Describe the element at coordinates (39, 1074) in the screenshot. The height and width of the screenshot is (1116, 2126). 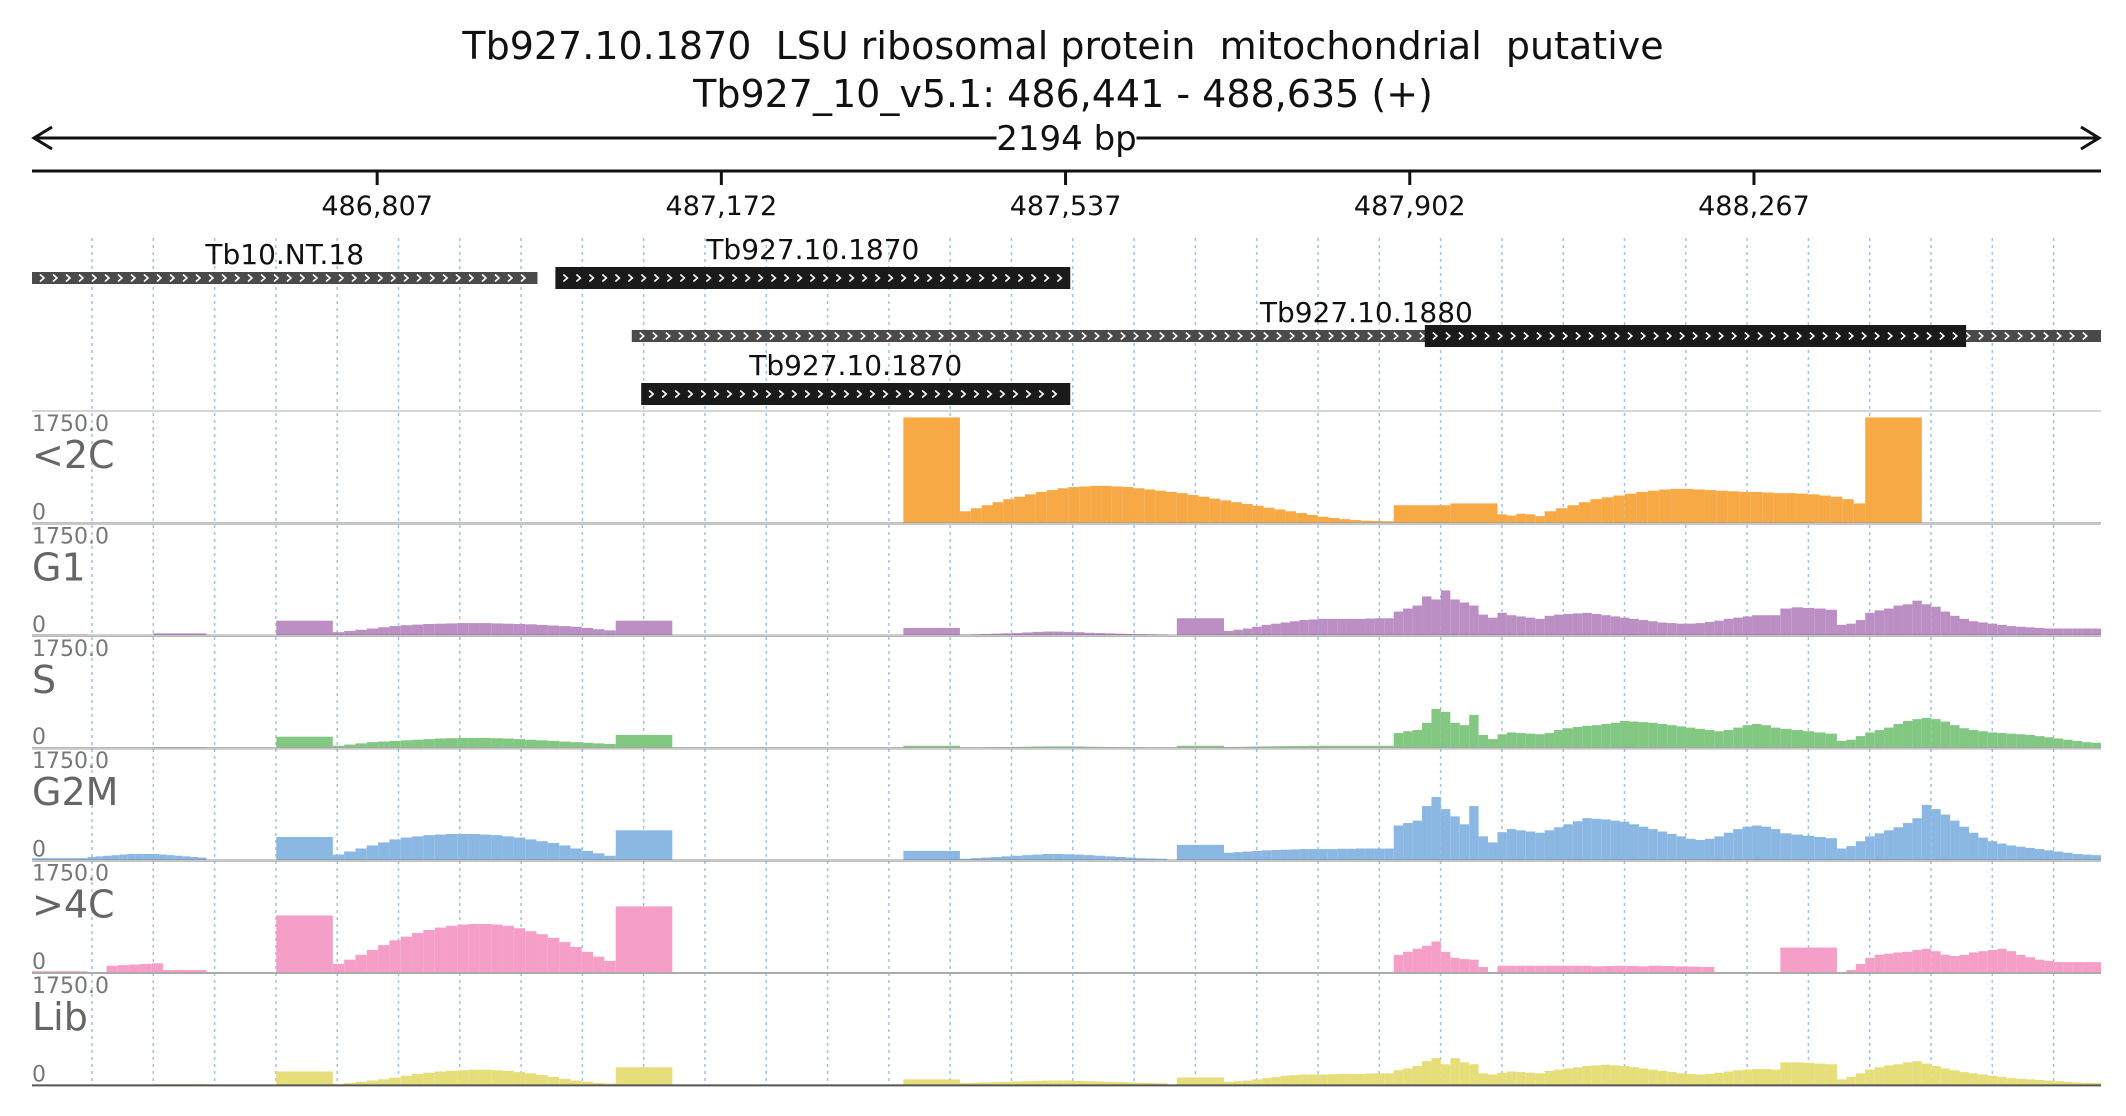
I see `track-ymin-label: 0` at that location.